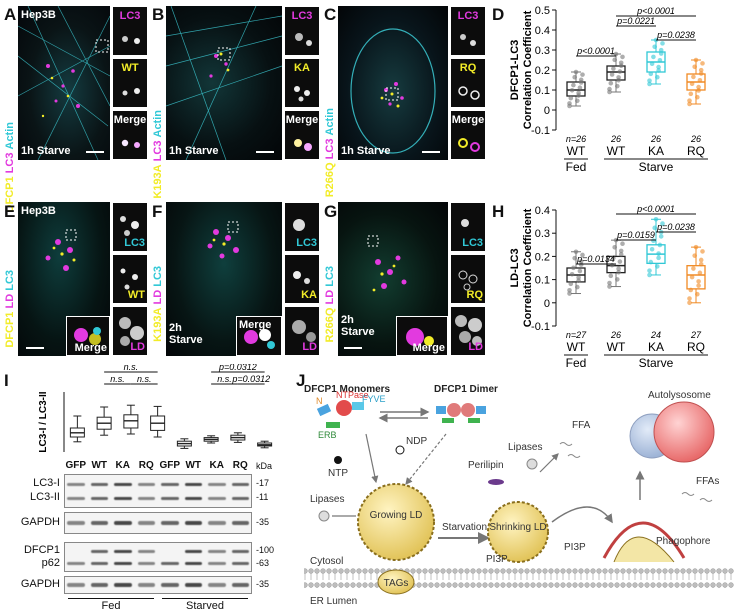 Image resolution: width=740 pixels, height=613 pixels. I want to click on inset-a-2: WT, so click(130, 83).